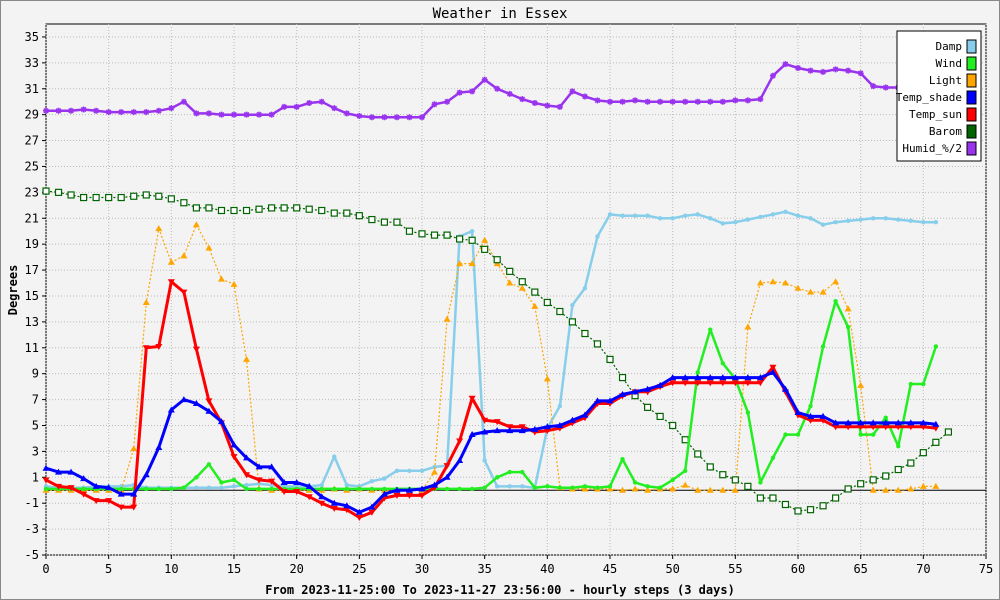 The width and height of the screenshot is (1000, 600). Describe the element at coordinates (971, 63) in the screenshot. I see `legend-swatch` at that location.